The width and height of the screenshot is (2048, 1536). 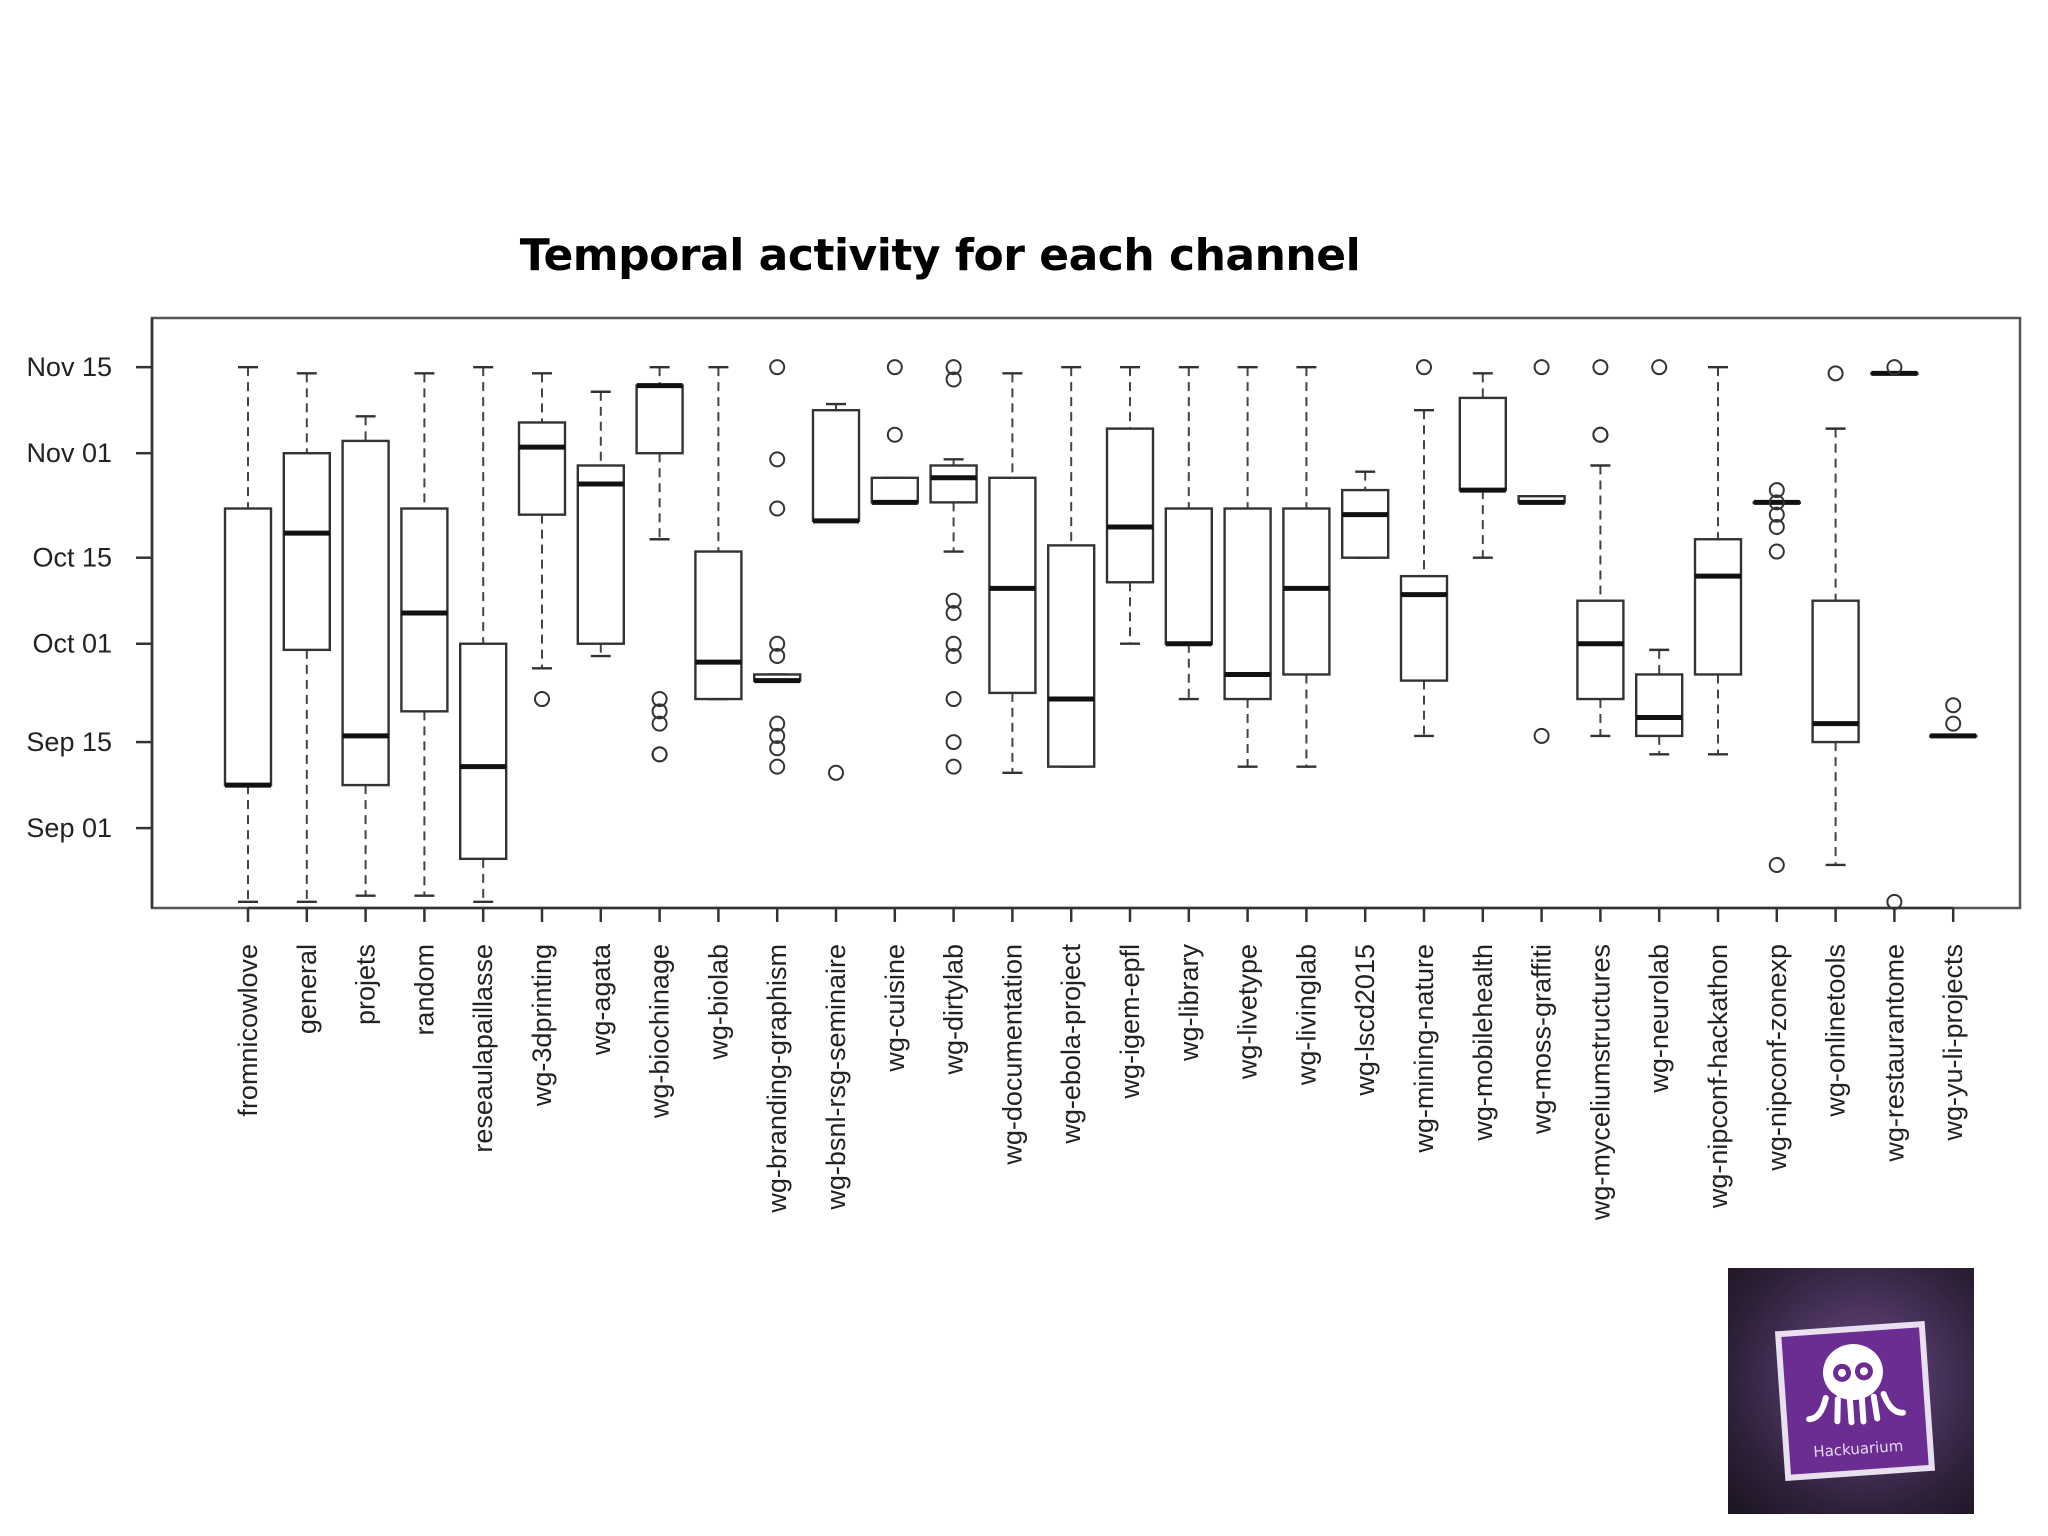 What do you see at coordinates (895, 1008) in the screenshot?
I see `x-tick-label: wg-cuisine` at bounding box center [895, 1008].